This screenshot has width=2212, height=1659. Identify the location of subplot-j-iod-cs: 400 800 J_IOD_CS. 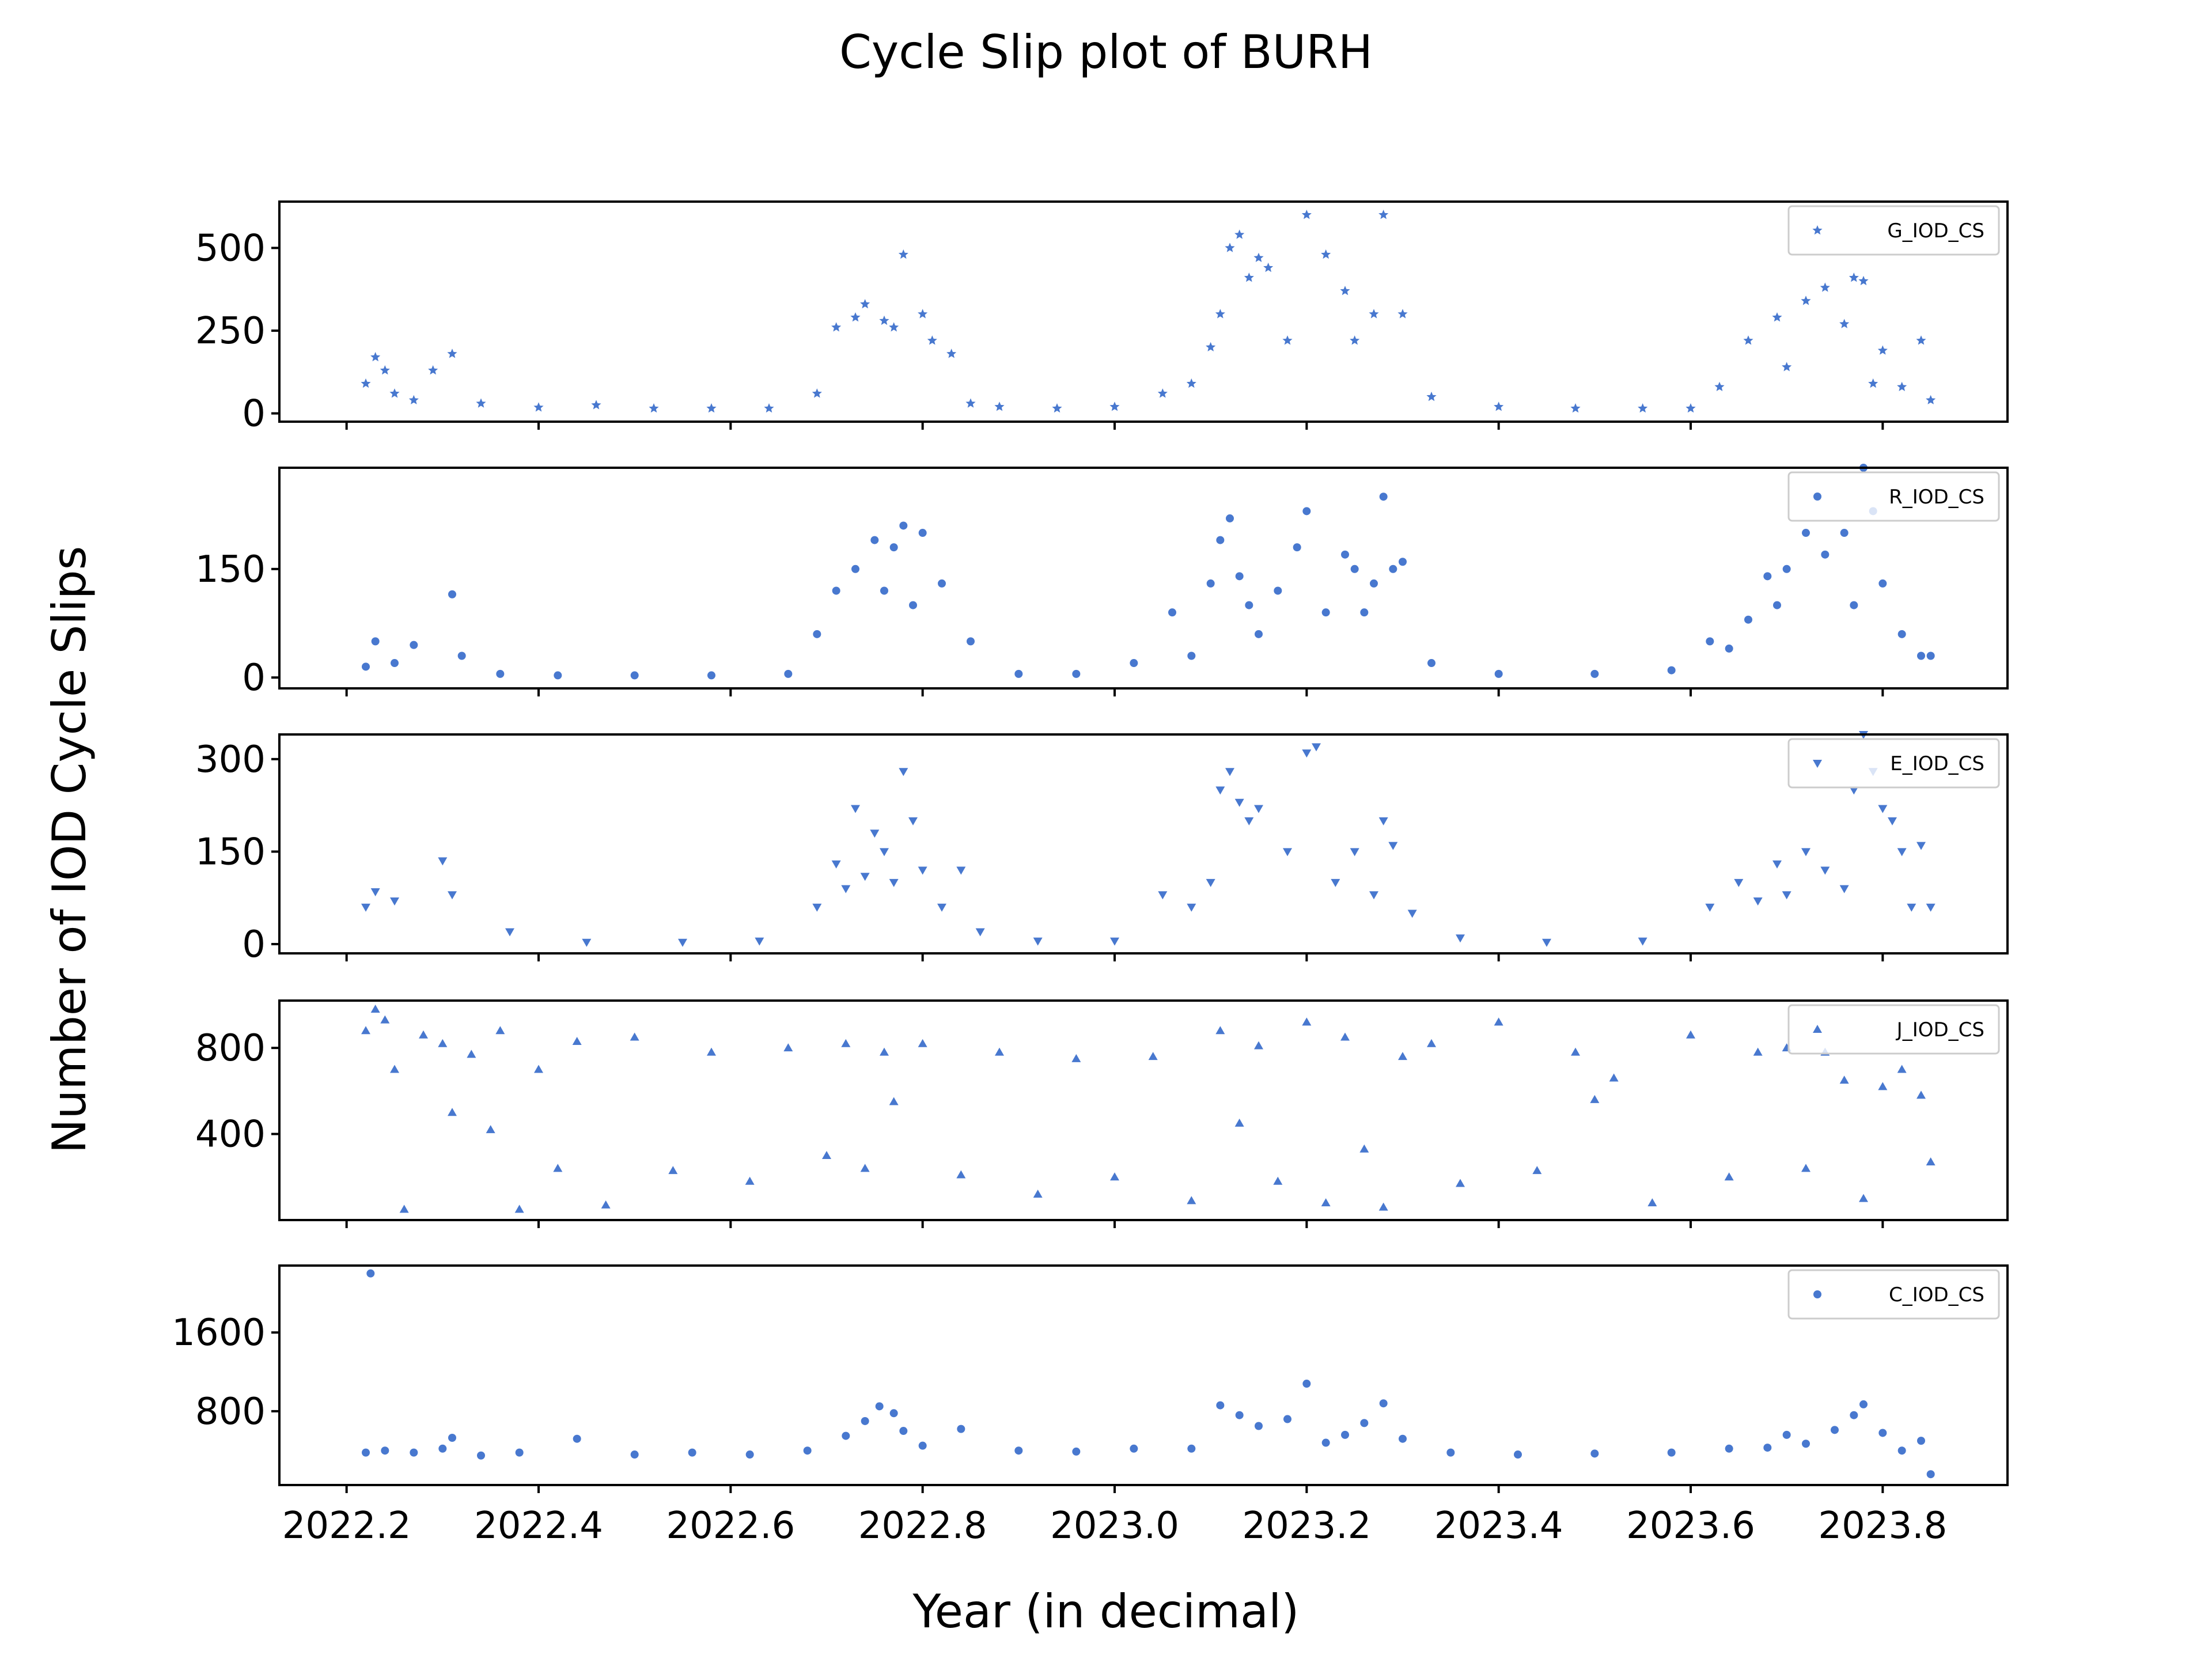
(1102, 1113).